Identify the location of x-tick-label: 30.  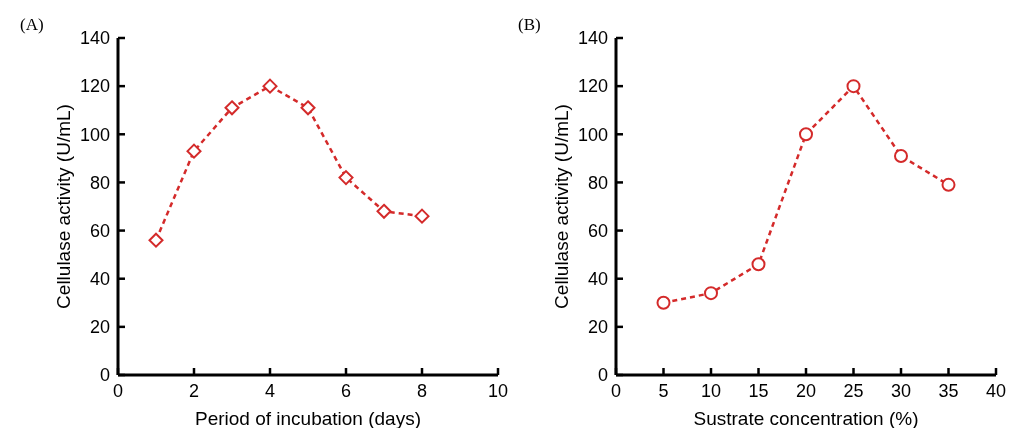
(901, 391).